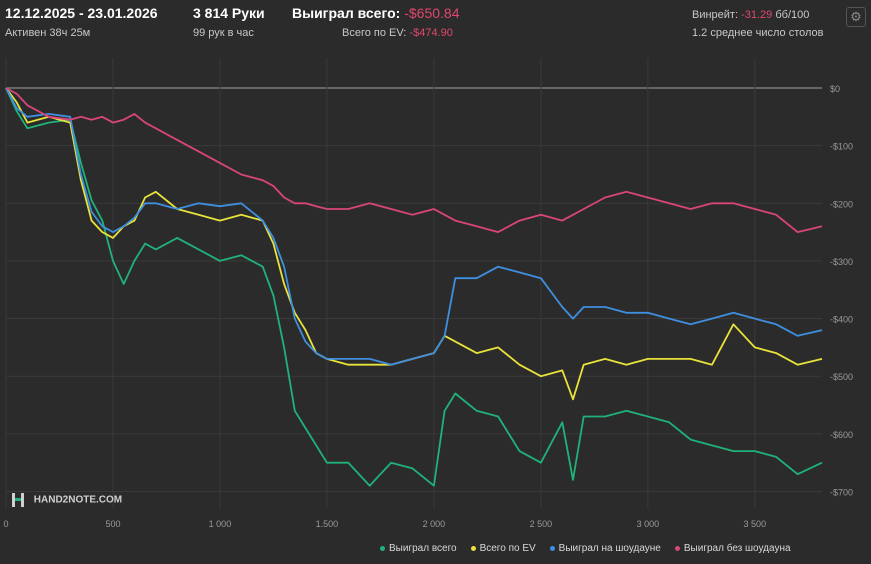 This screenshot has height=564, width=871. I want to click on hand2note-logo: HAND2NOTE.COM, so click(66, 500).